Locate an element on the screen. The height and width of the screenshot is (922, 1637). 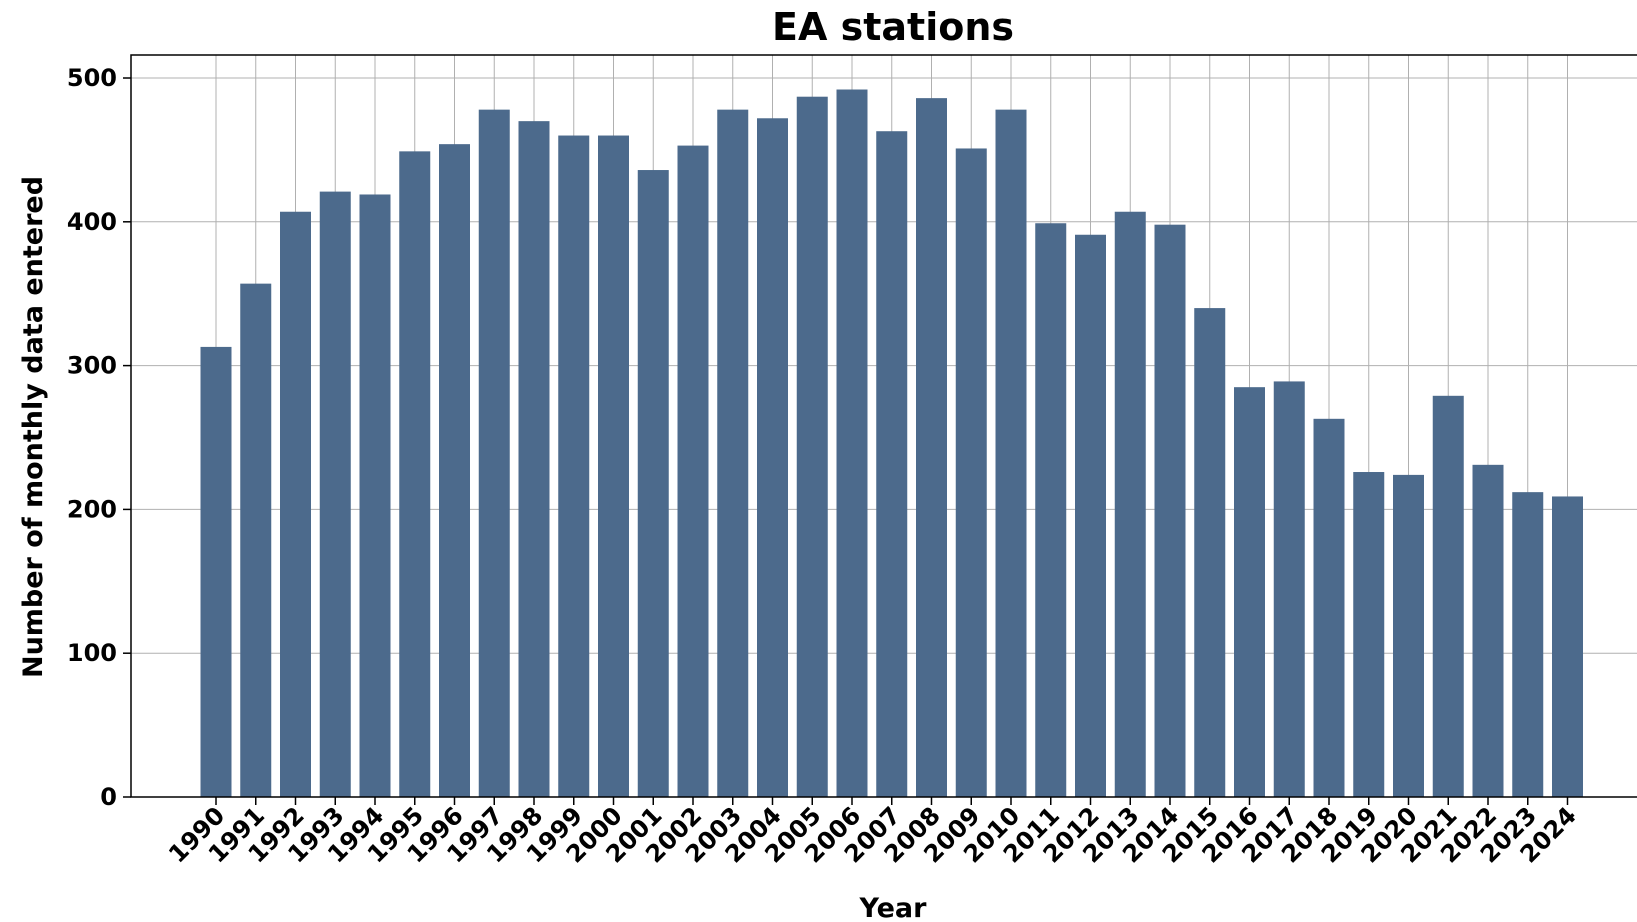
bar-2003 is located at coordinates (733, 453).